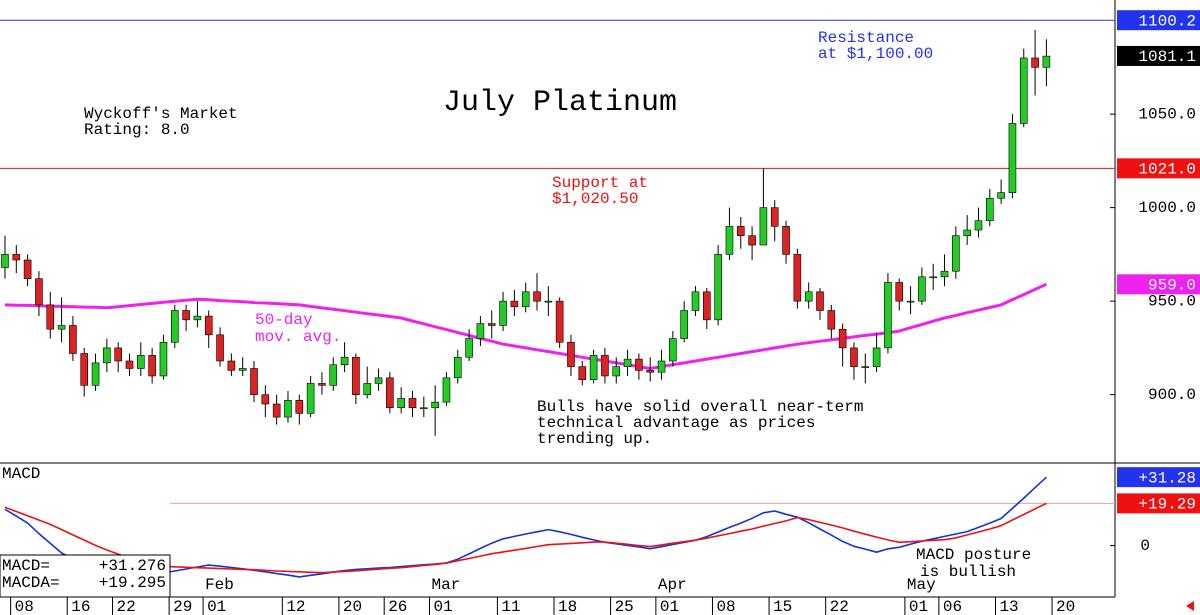  I want to click on price-badge-label: 1100.2, so click(1167, 21).